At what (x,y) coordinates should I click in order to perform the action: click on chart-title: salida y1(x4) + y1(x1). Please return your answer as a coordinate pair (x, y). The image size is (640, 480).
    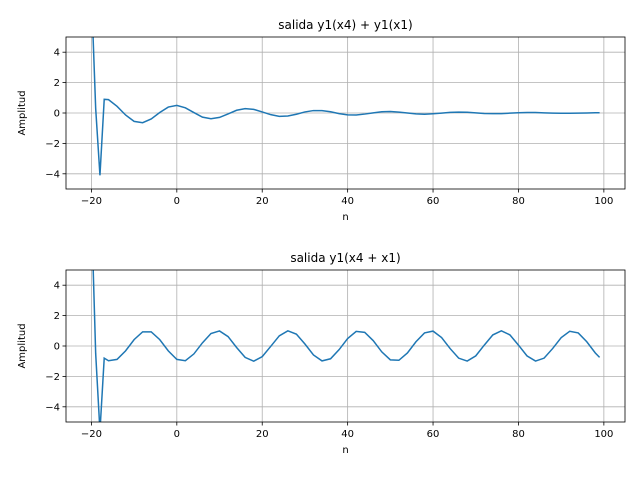
    Looking at the image, I should click on (345, 25).